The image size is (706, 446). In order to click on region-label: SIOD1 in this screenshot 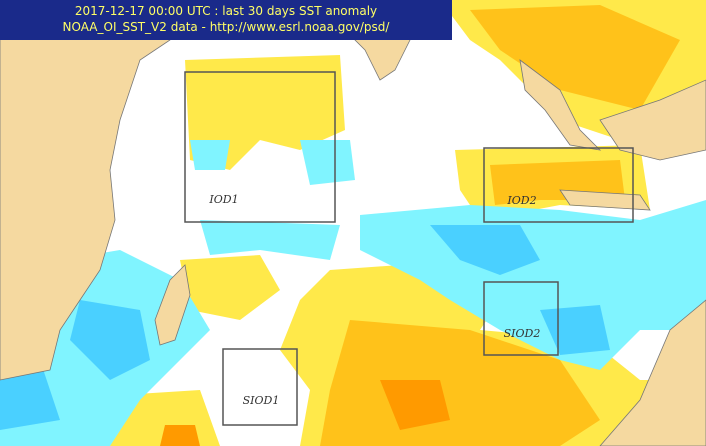, I will do `click(261, 400)`.